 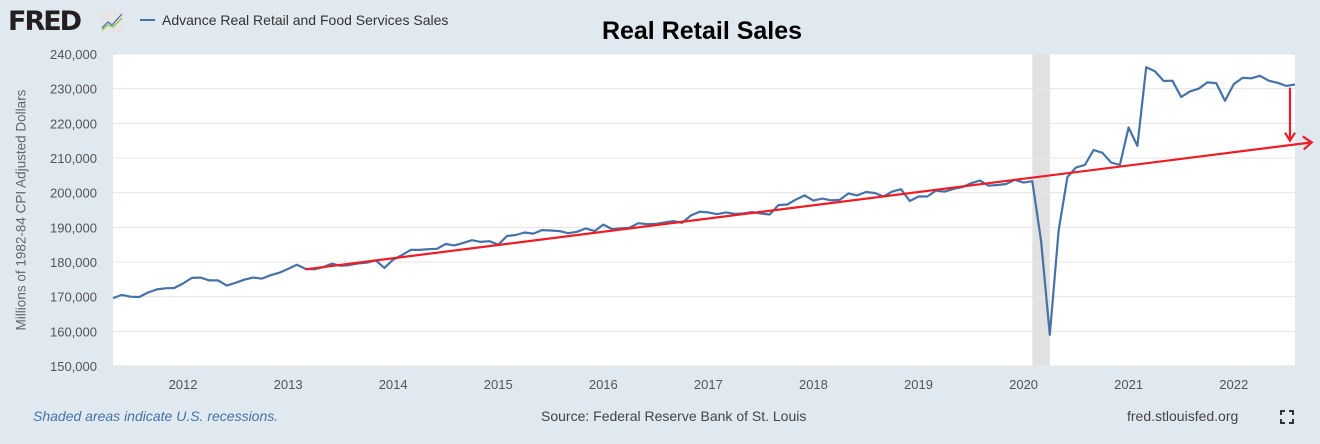 What do you see at coordinates (73, 297) in the screenshot?
I see `y-tick-label: 170,000` at bounding box center [73, 297].